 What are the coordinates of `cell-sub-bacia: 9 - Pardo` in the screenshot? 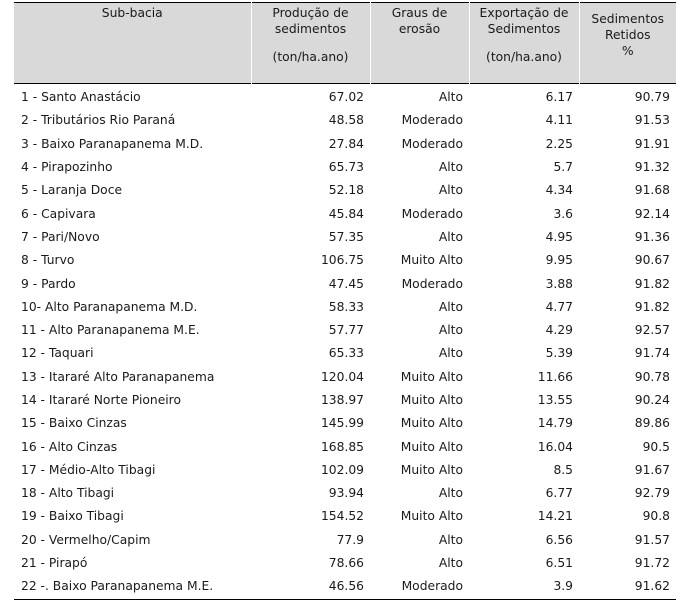 It's located at (48, 283).